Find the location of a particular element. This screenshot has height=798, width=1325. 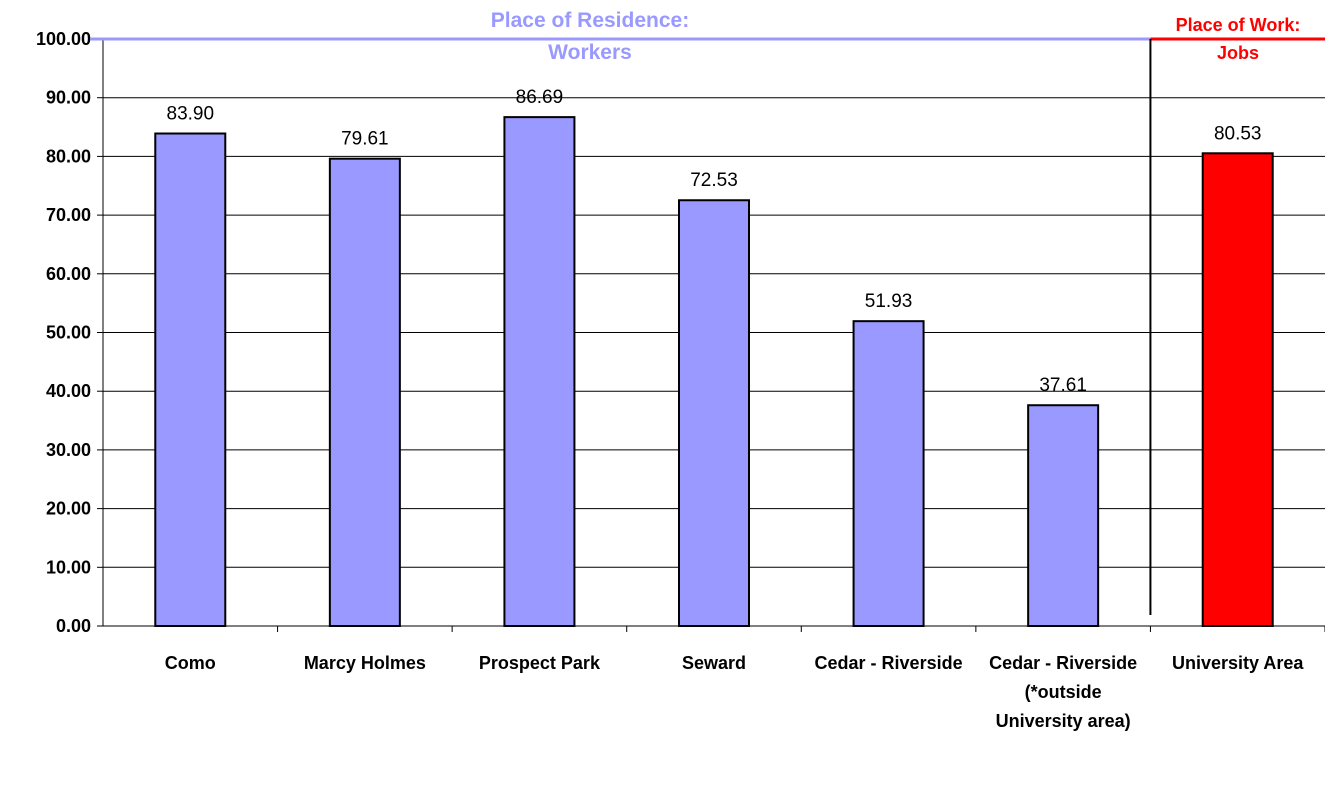

y-tick-label: 100.00 is located at coordinates (63, 39).